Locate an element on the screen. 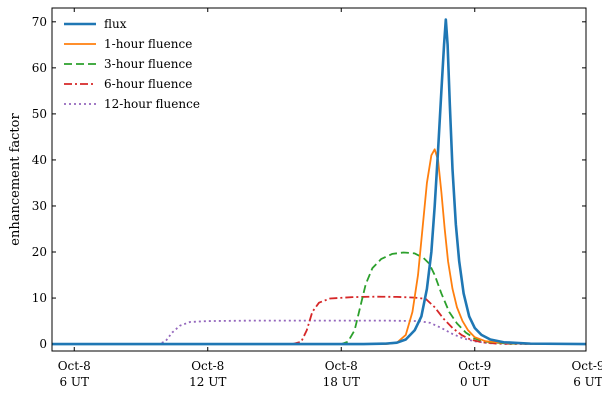 Image resolution: width=602 pixels, height=396 pixels. legend-label: 1-hour fluence is located at coordinates (148, 44).